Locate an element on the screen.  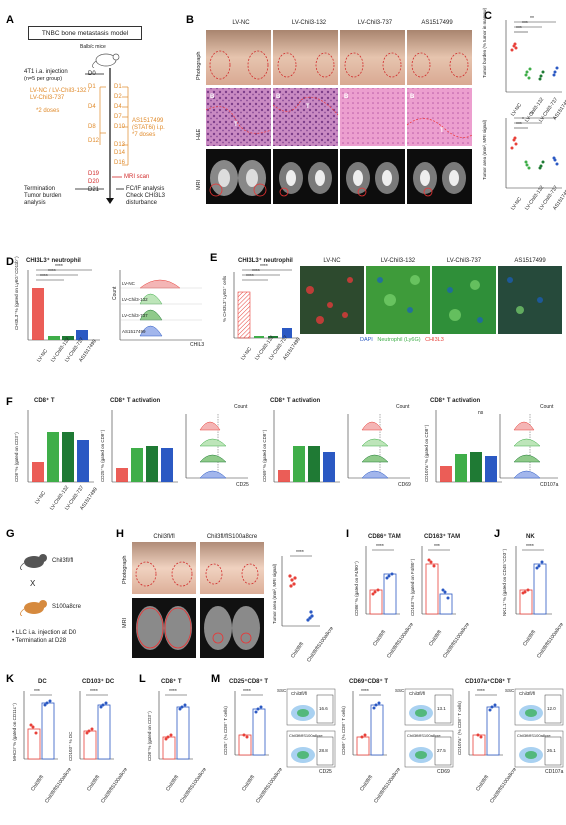
day-d13: D13 is located at coordinates (120, 145).